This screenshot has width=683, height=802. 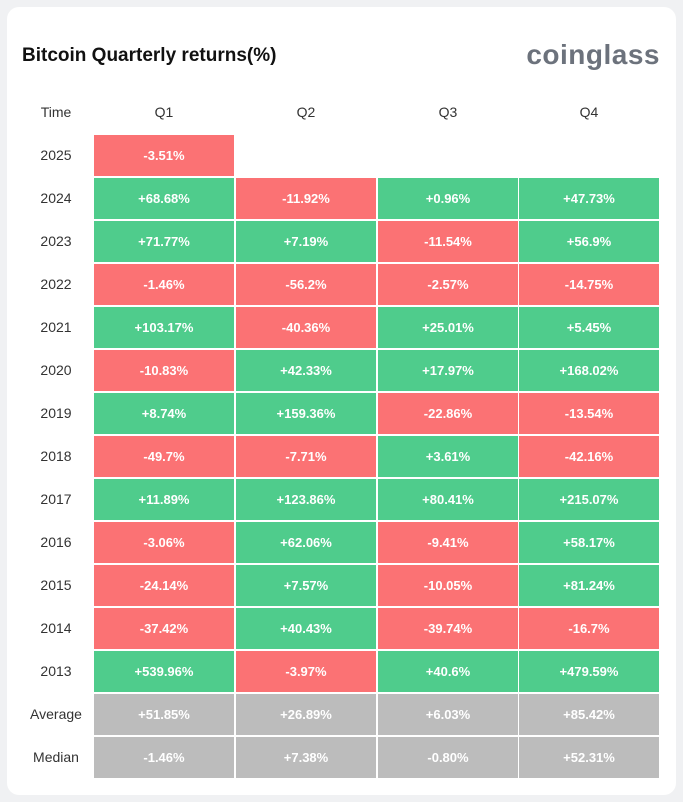 What do you see at coordinates (306, 542) in the screenshot?
I see `return-cell: +62.06%` at bounding box center [306, 542].